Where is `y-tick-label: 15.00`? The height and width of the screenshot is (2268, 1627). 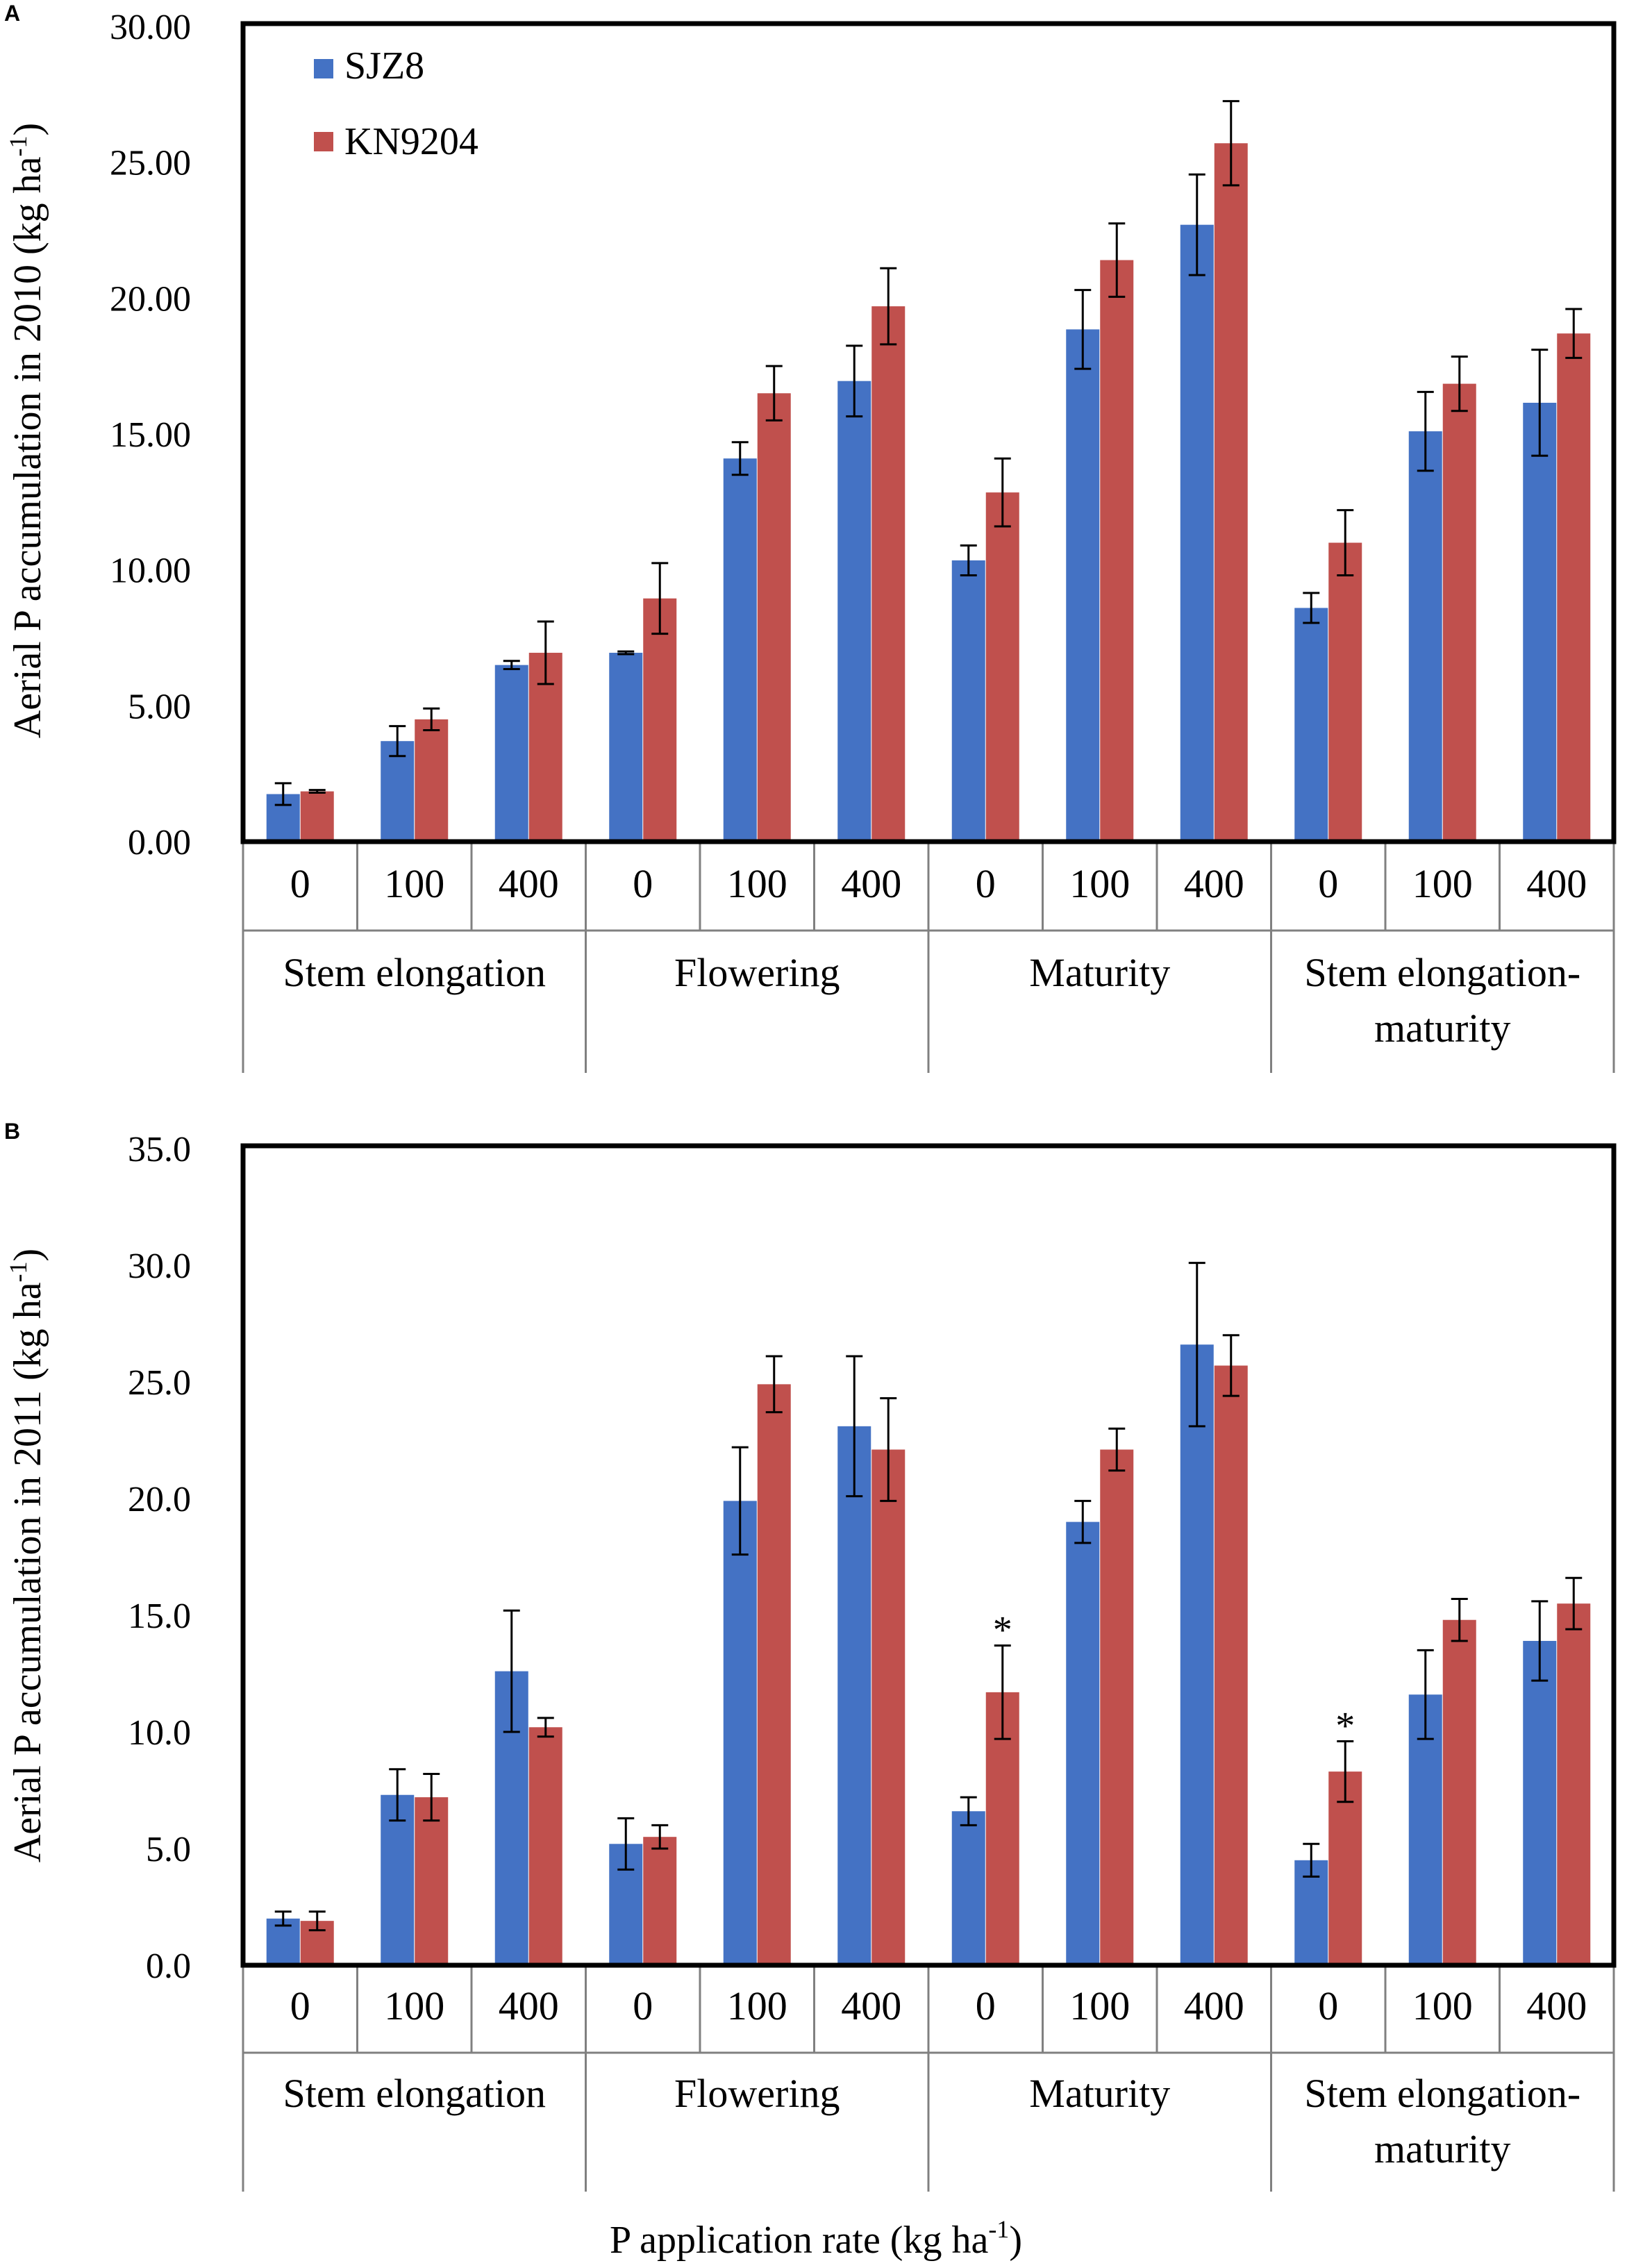
y-tick-label: 15.00 is located at coordinates (150, 435).